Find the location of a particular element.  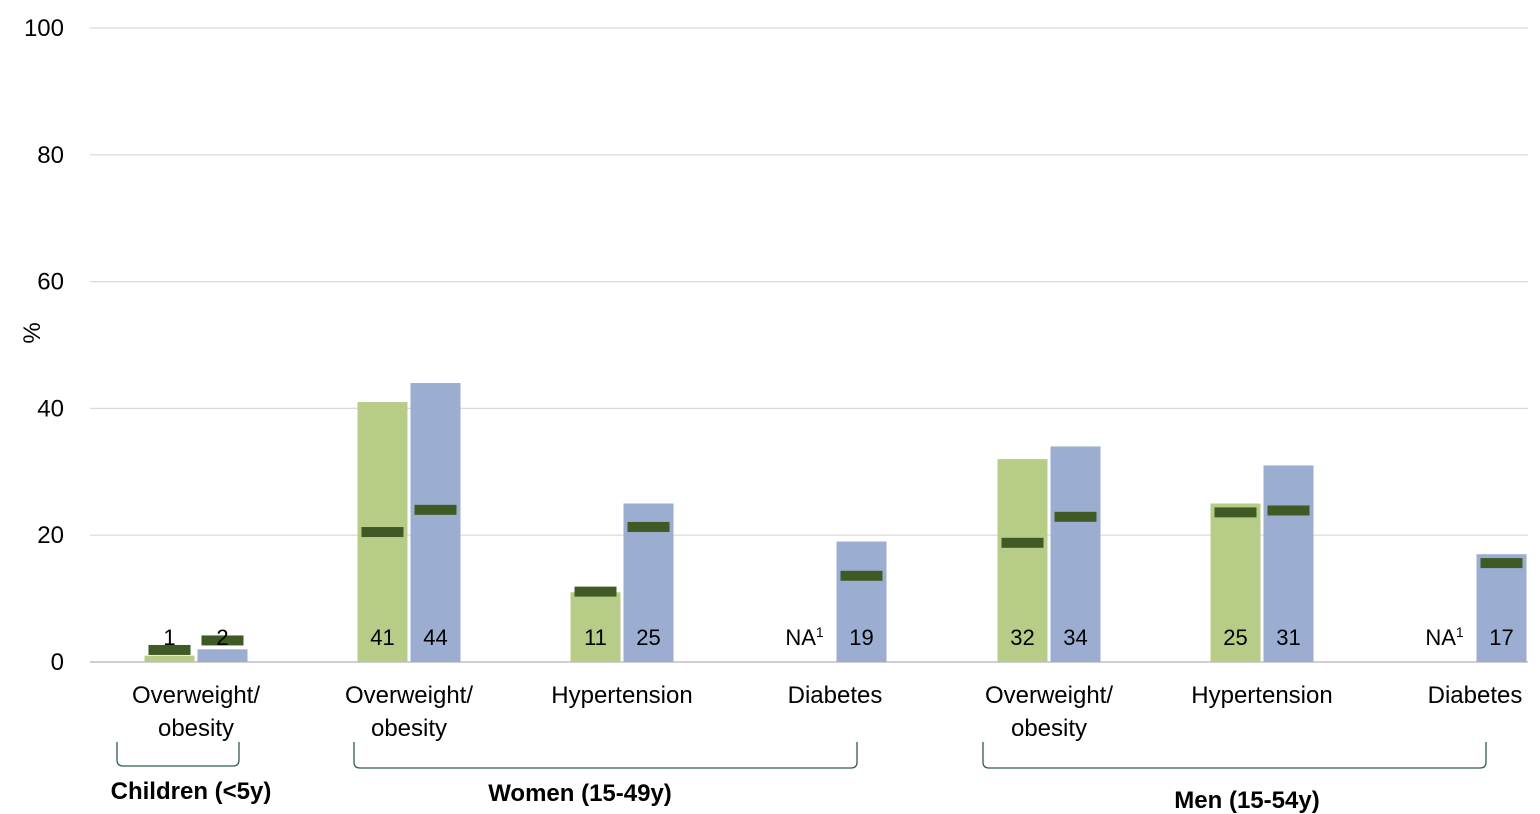

y-tick-label: 0 is located at coordinates (57, 662).